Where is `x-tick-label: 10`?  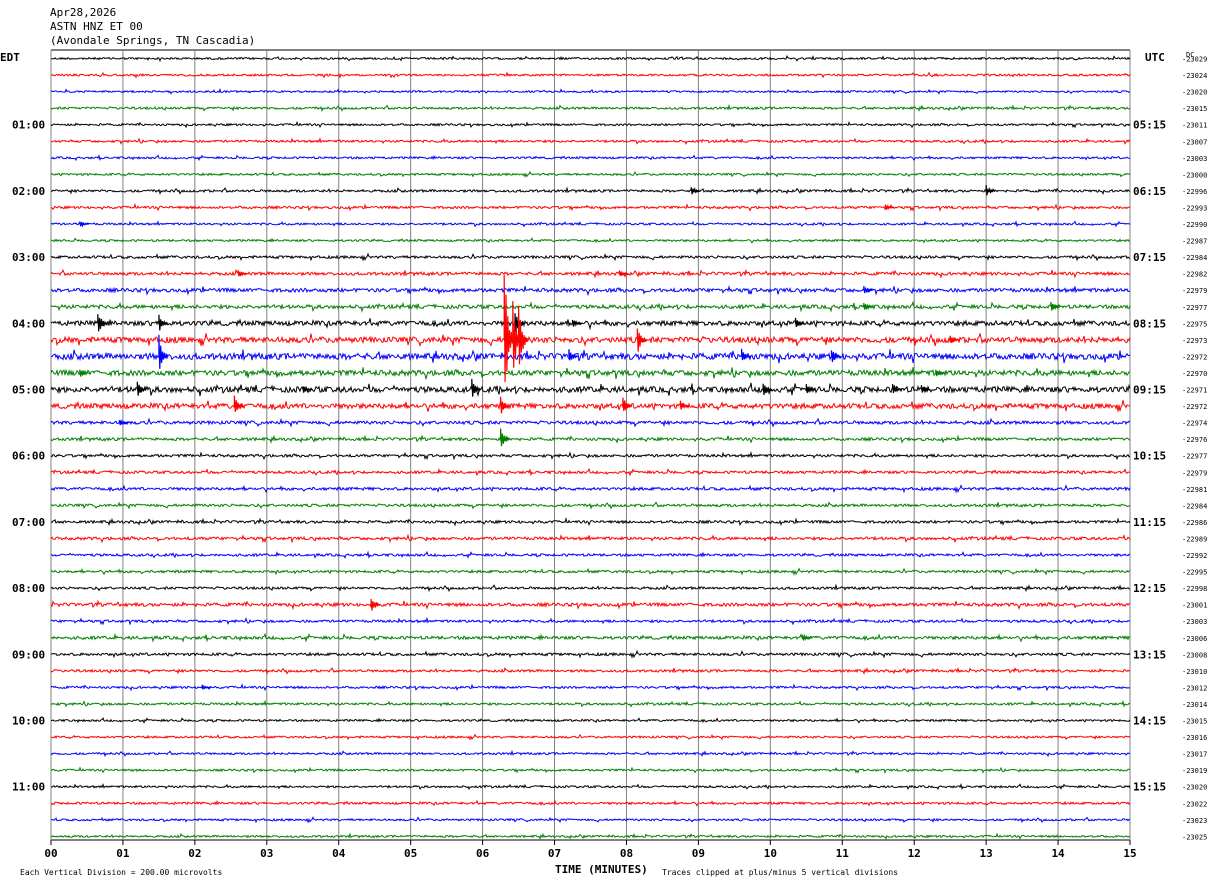 x-tick-label: 10 is located at coordinates (770, 853).